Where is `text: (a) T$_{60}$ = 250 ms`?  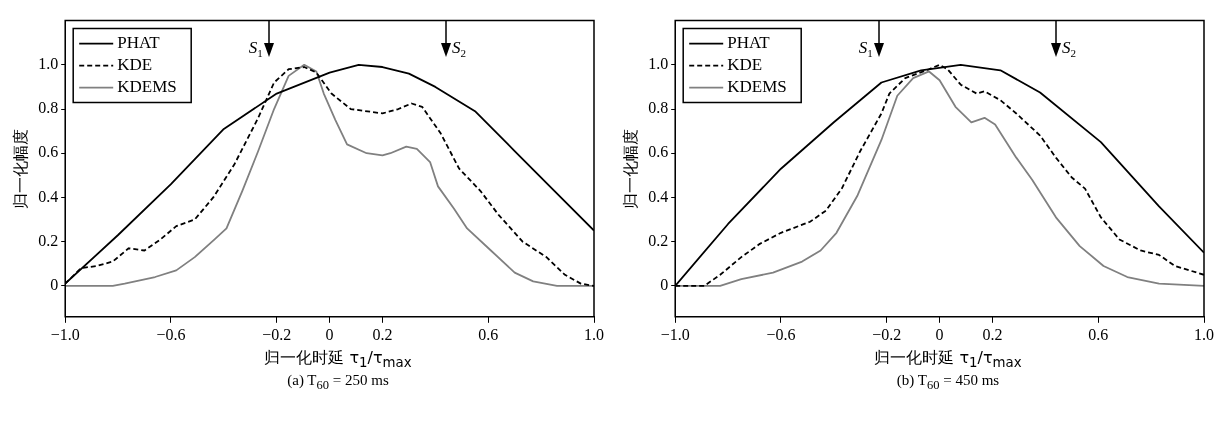
text: (a) T$_{60}$ = 250 ms is located at coordinates (338, 383).